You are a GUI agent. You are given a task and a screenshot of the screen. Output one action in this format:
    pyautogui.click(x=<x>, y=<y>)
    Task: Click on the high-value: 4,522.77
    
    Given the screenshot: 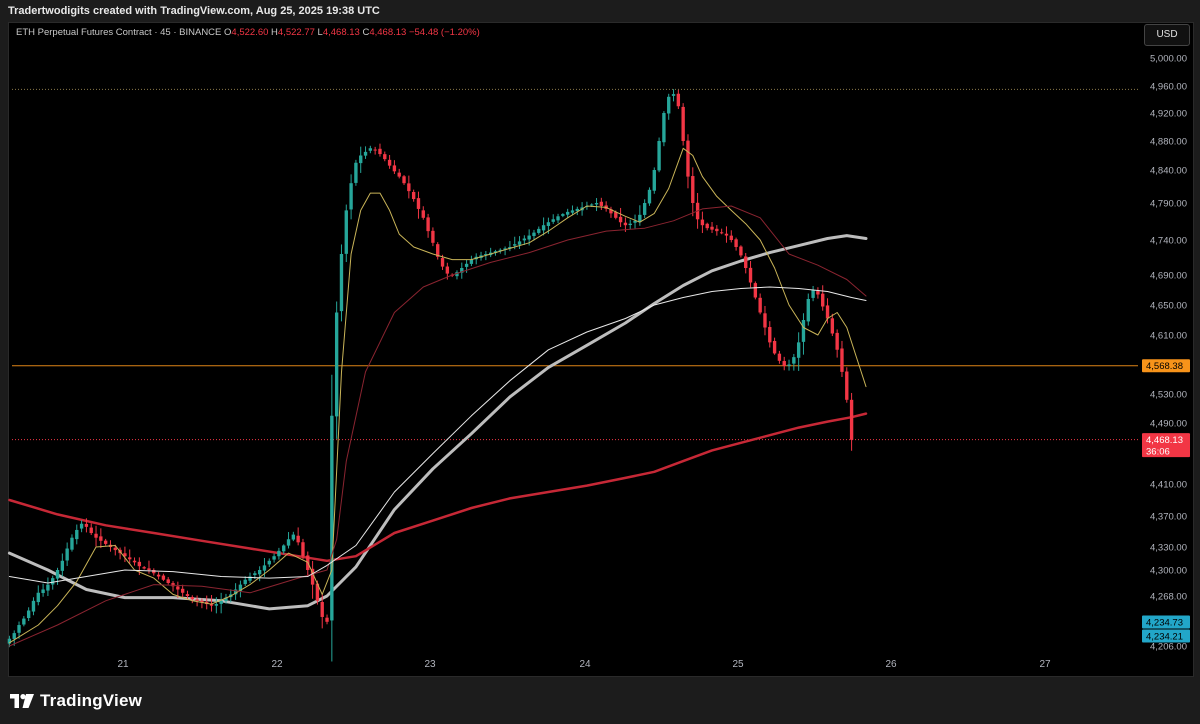 What is the action you would take?
    pyautogui.click(x=296, y=32)
    